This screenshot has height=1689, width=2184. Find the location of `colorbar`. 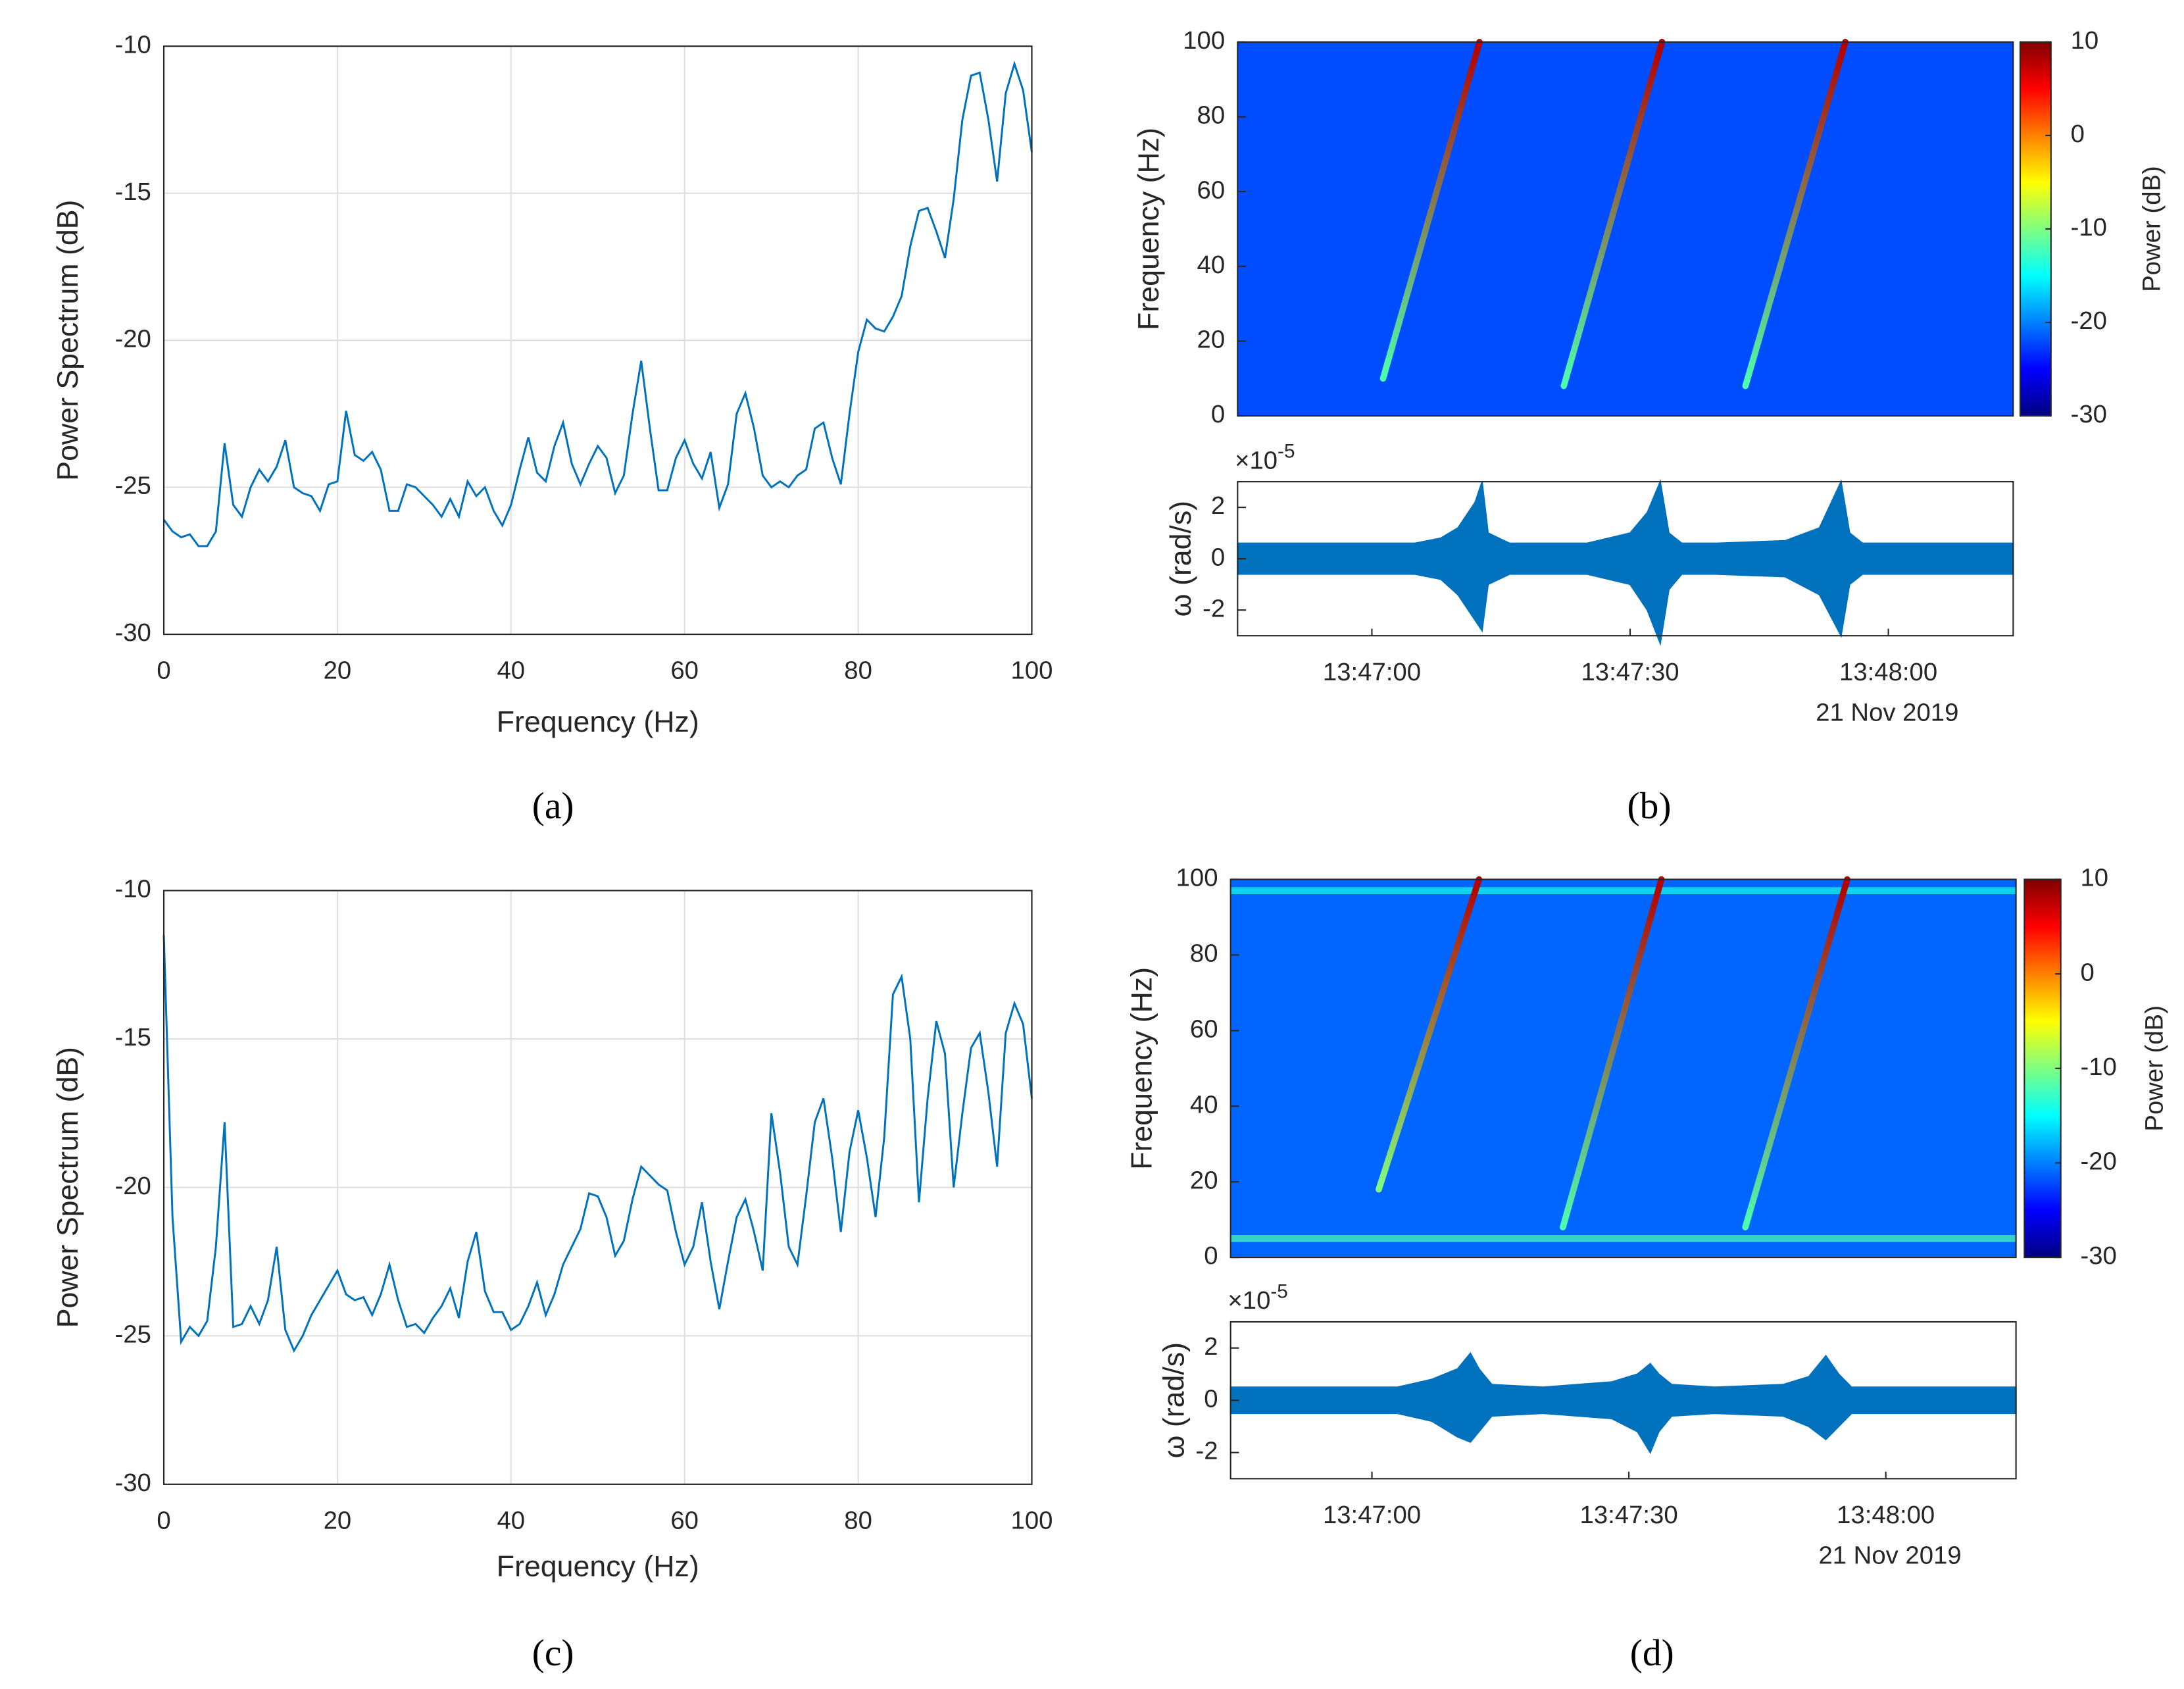

colorbar is located at coordinates (2042, 1068).